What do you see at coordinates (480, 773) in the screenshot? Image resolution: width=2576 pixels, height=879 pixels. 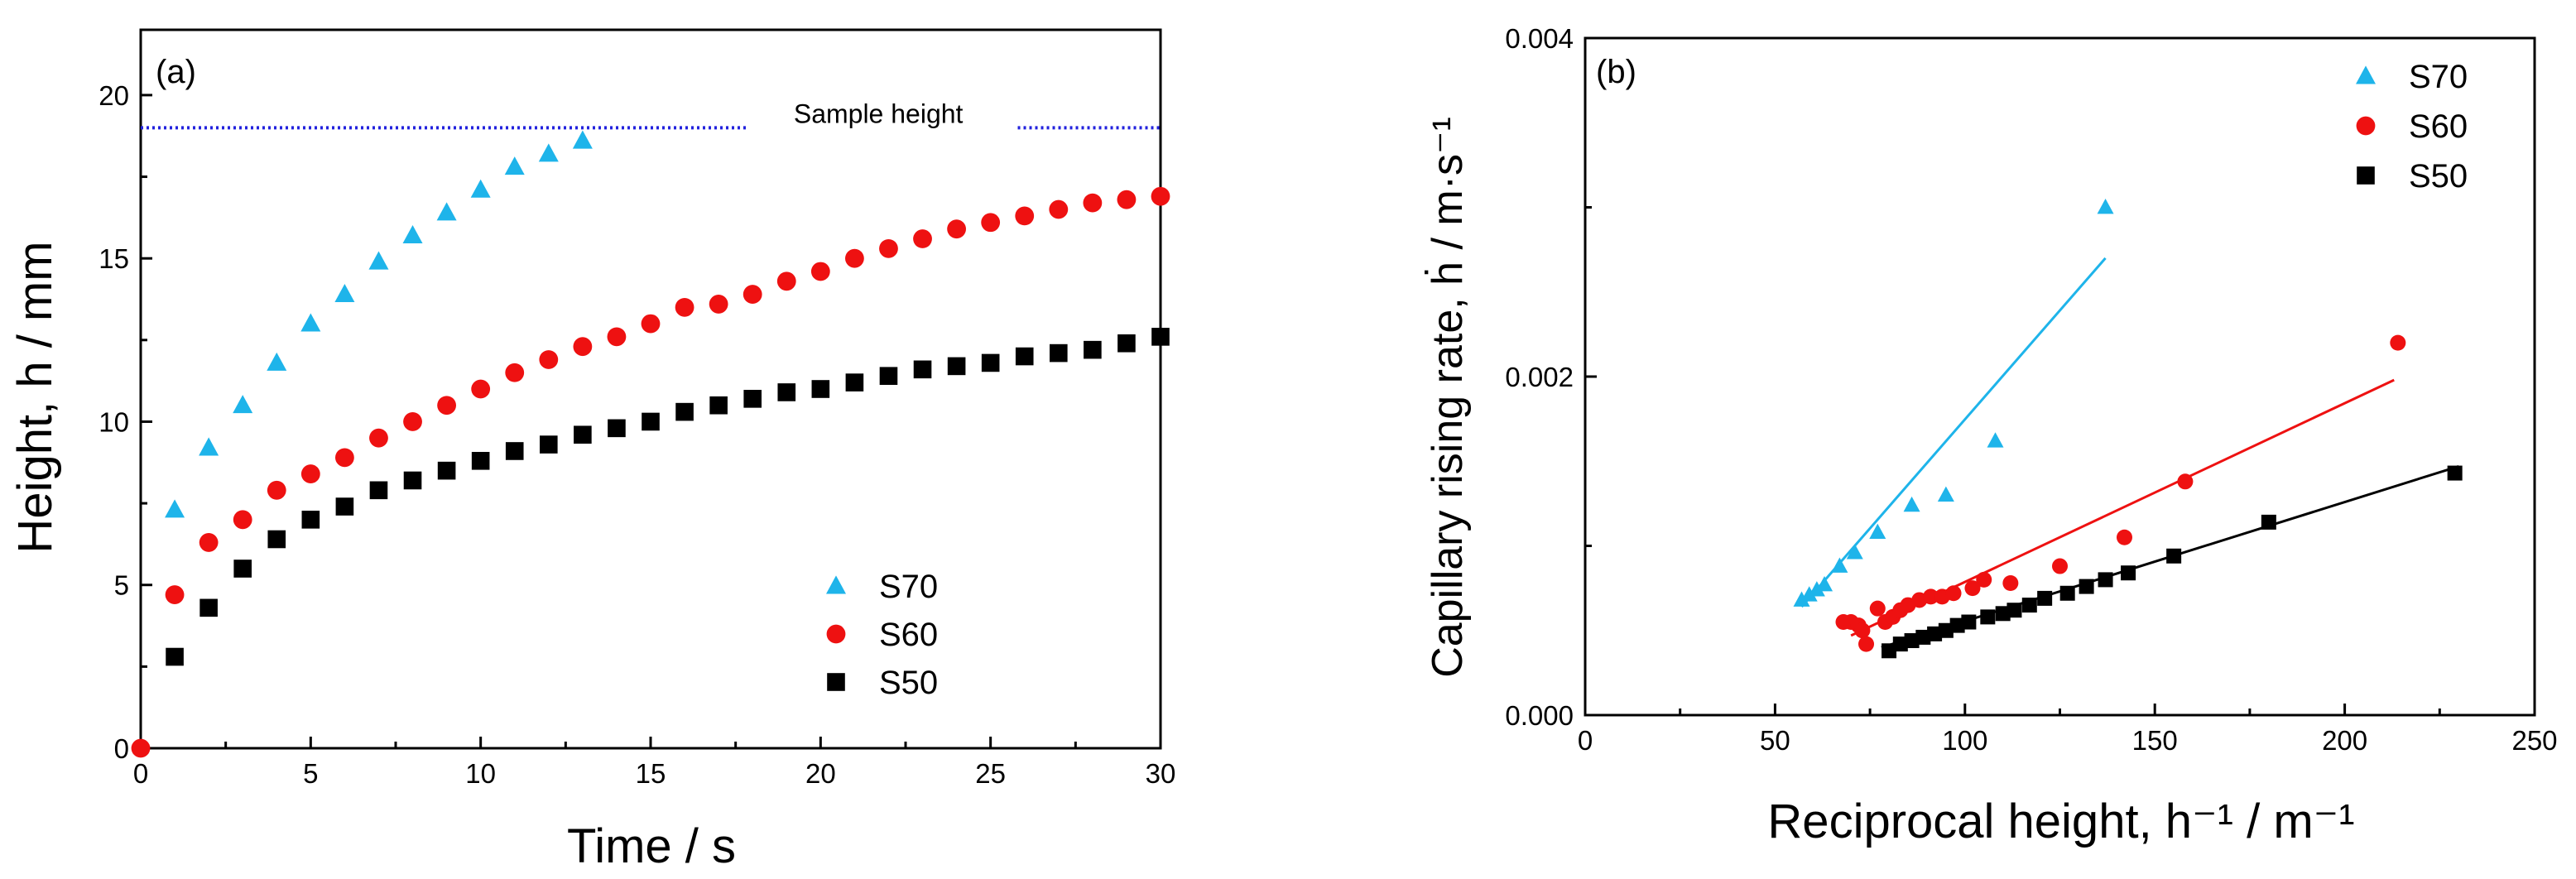 I see `panel-a-x-tick-label: 10` at bounding box center [480, 773].